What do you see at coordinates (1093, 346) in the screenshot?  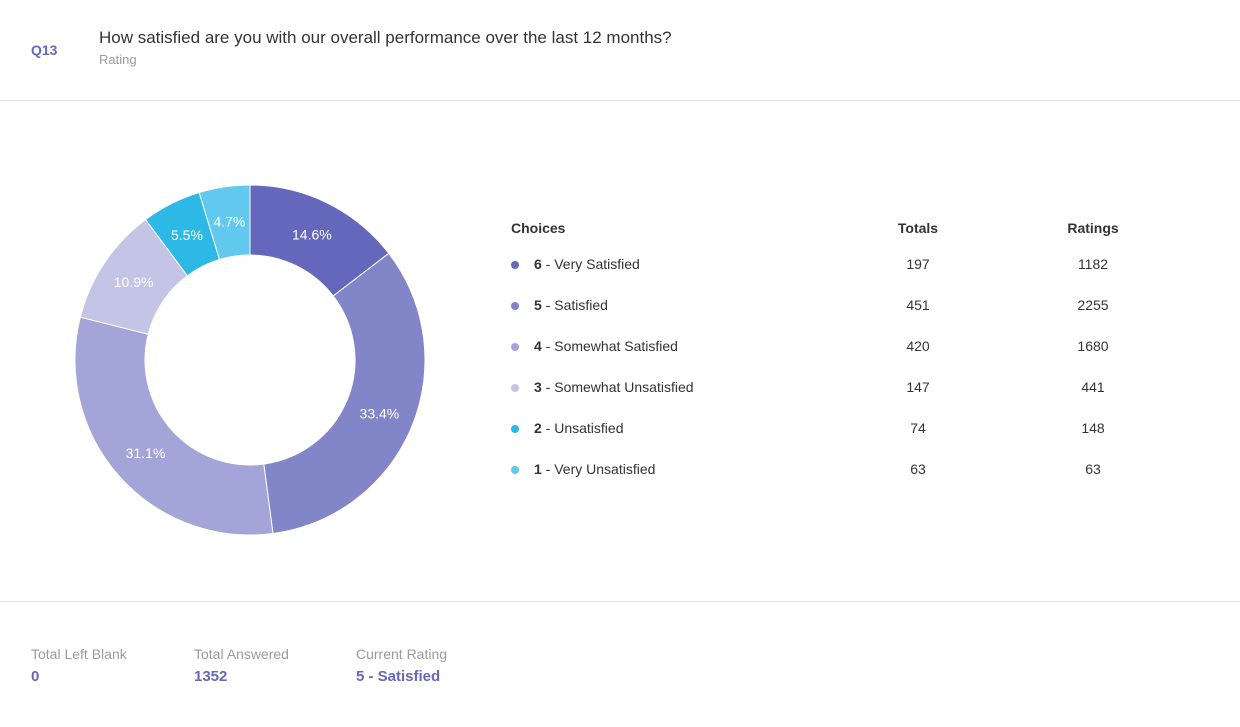 I see `choice-rating: 1680` at bounding box center [1093, 346].